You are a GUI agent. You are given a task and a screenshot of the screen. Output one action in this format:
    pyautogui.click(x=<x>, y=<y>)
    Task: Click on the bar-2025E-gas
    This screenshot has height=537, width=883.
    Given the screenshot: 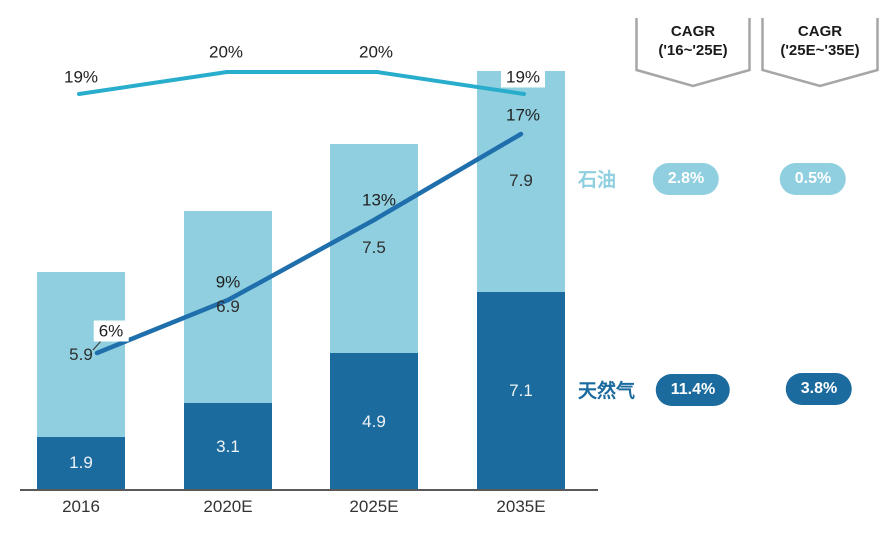 What is the action you would take?
    pyautogui.click(x=374, y=421)
    